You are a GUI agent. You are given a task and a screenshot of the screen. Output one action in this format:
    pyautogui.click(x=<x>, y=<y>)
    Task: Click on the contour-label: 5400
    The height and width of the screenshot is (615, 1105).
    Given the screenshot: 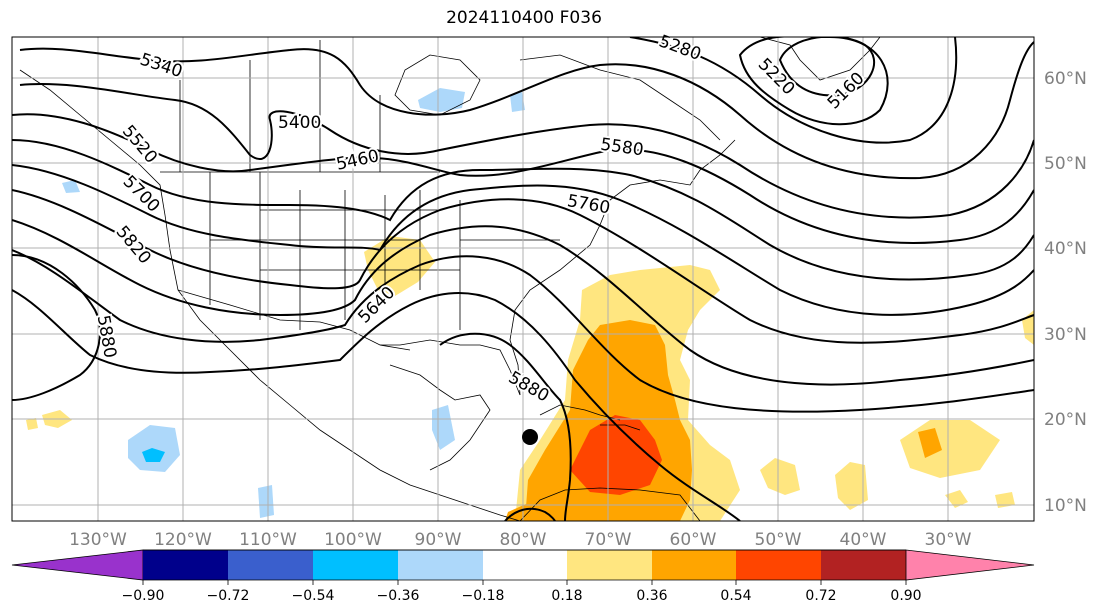 What is the action you would take?
    pyautogui.click(x=299, y=123)
    